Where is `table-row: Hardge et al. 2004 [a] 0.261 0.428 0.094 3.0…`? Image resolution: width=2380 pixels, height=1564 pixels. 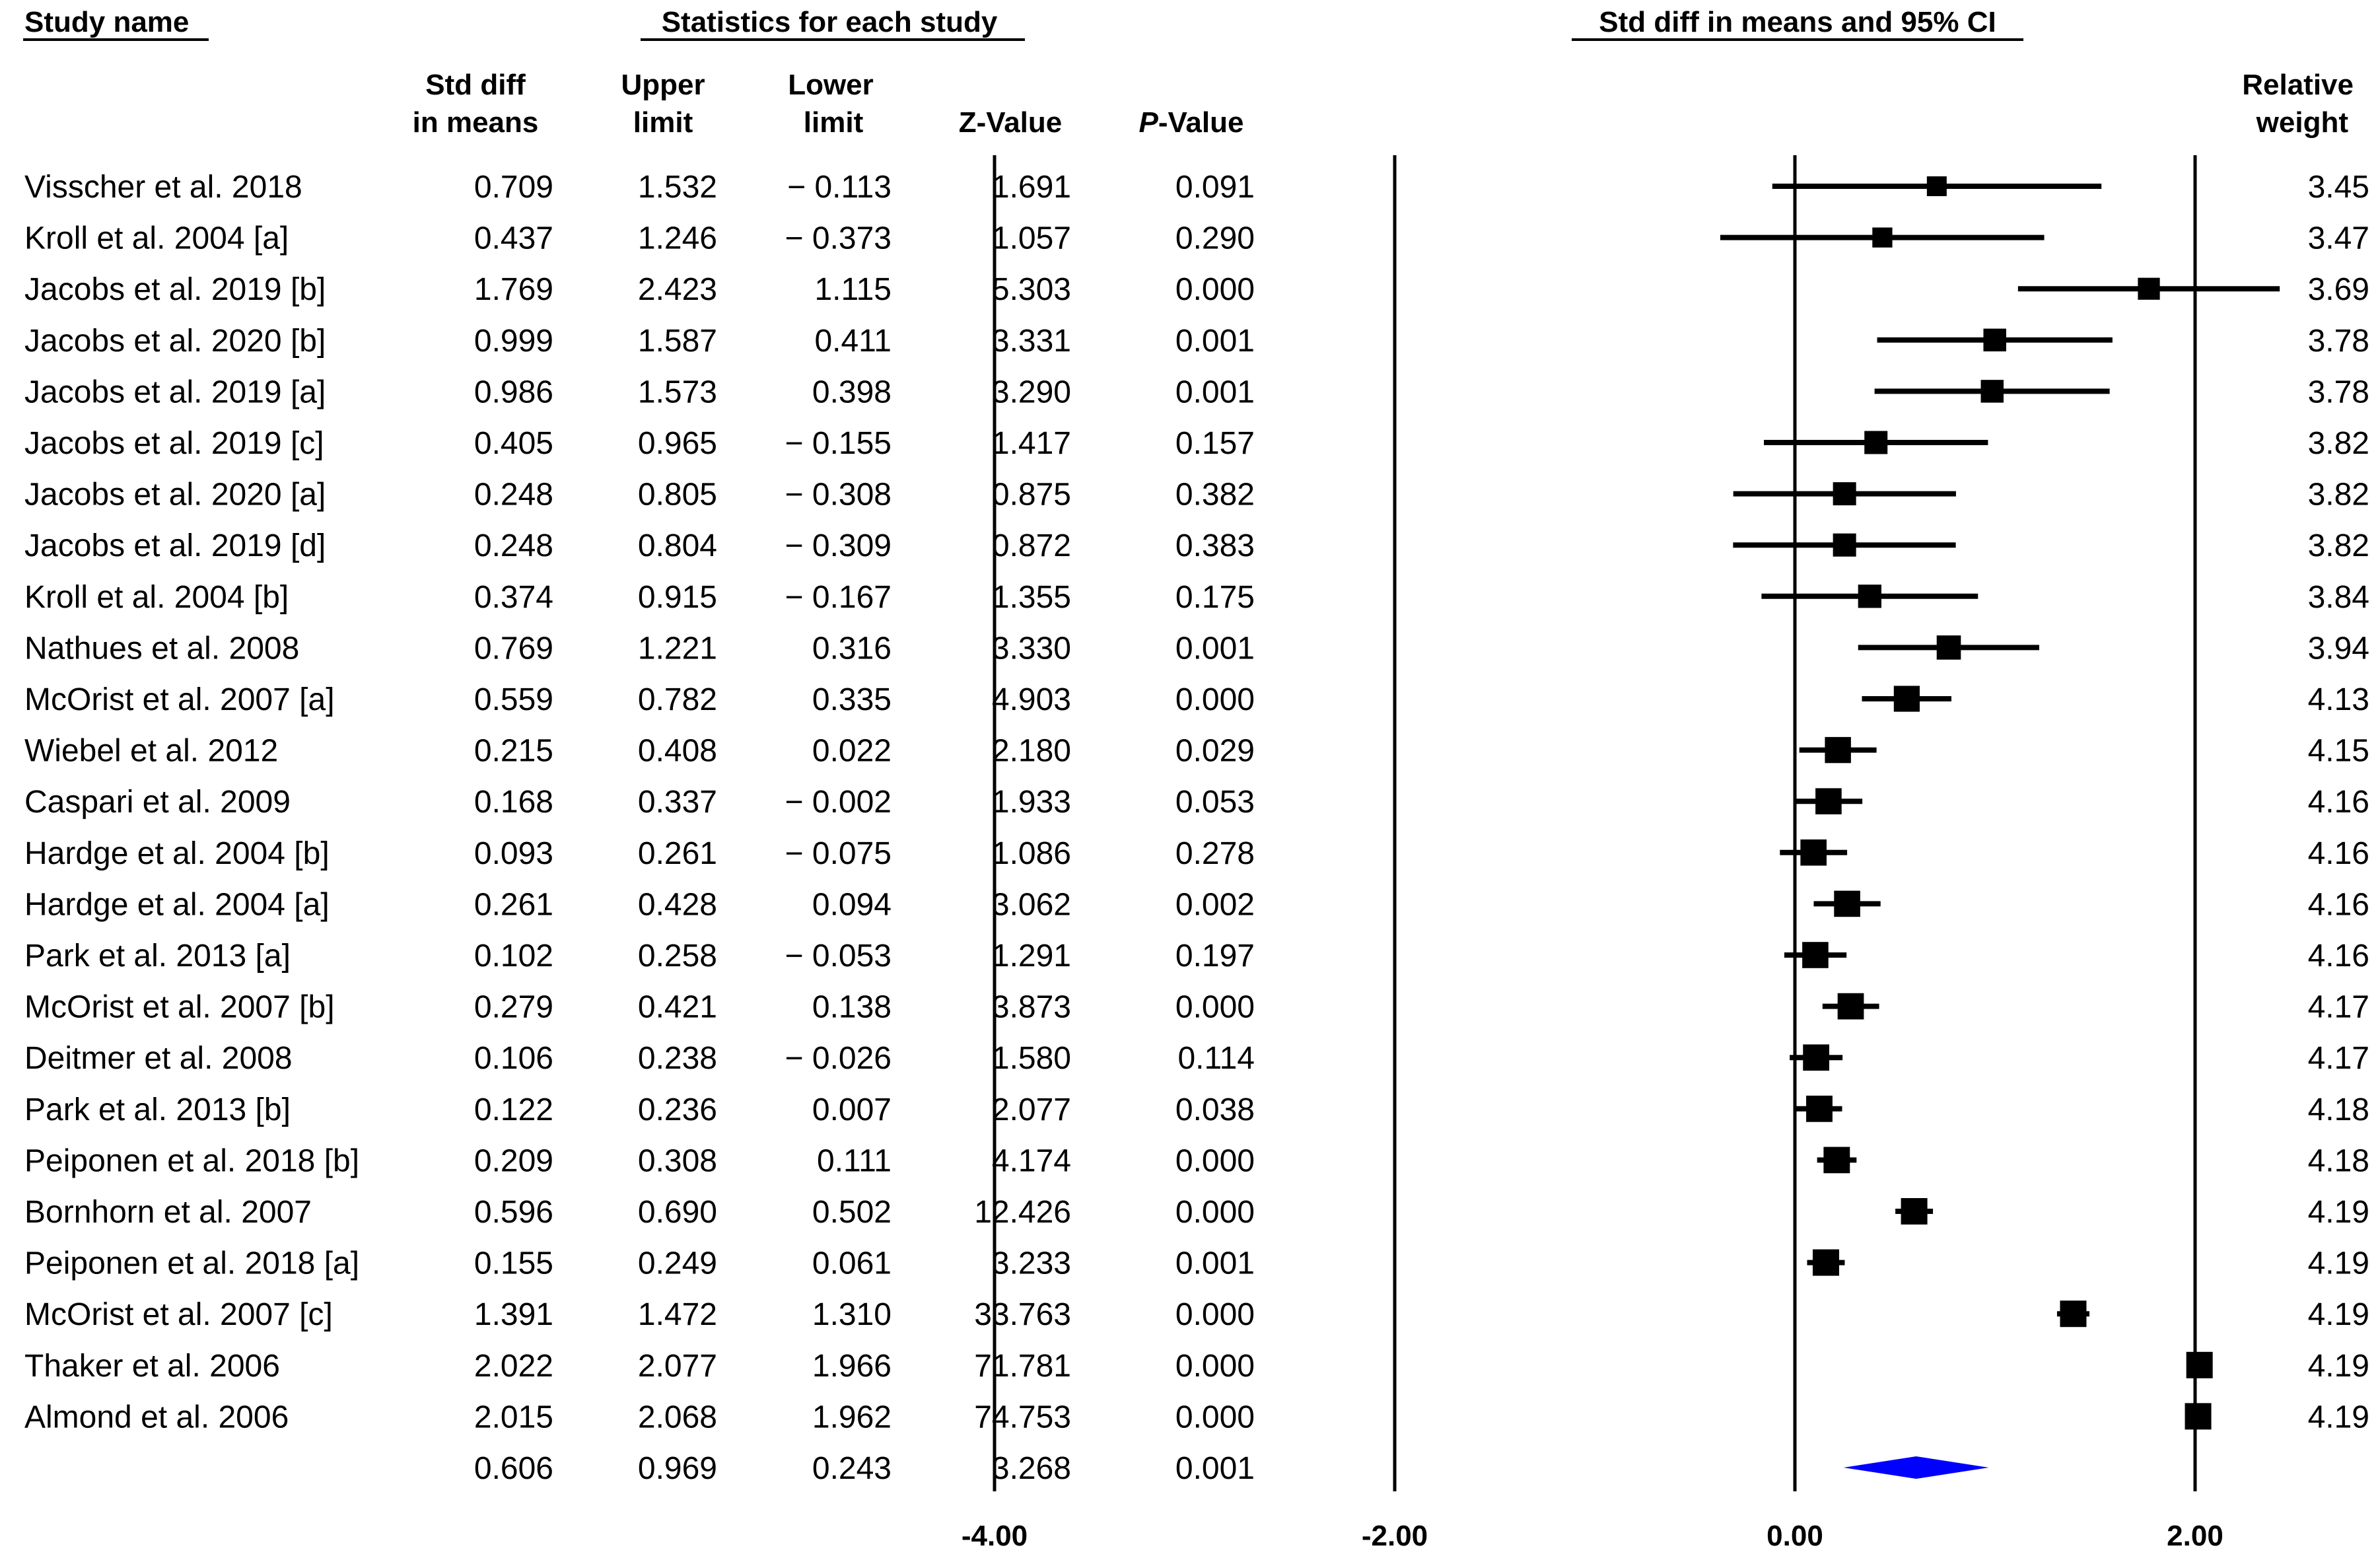 table-row: Hardge et al. 2004 [a] 0.261 0.428 0.094 3.0… is located at coordinates (1196, 905).